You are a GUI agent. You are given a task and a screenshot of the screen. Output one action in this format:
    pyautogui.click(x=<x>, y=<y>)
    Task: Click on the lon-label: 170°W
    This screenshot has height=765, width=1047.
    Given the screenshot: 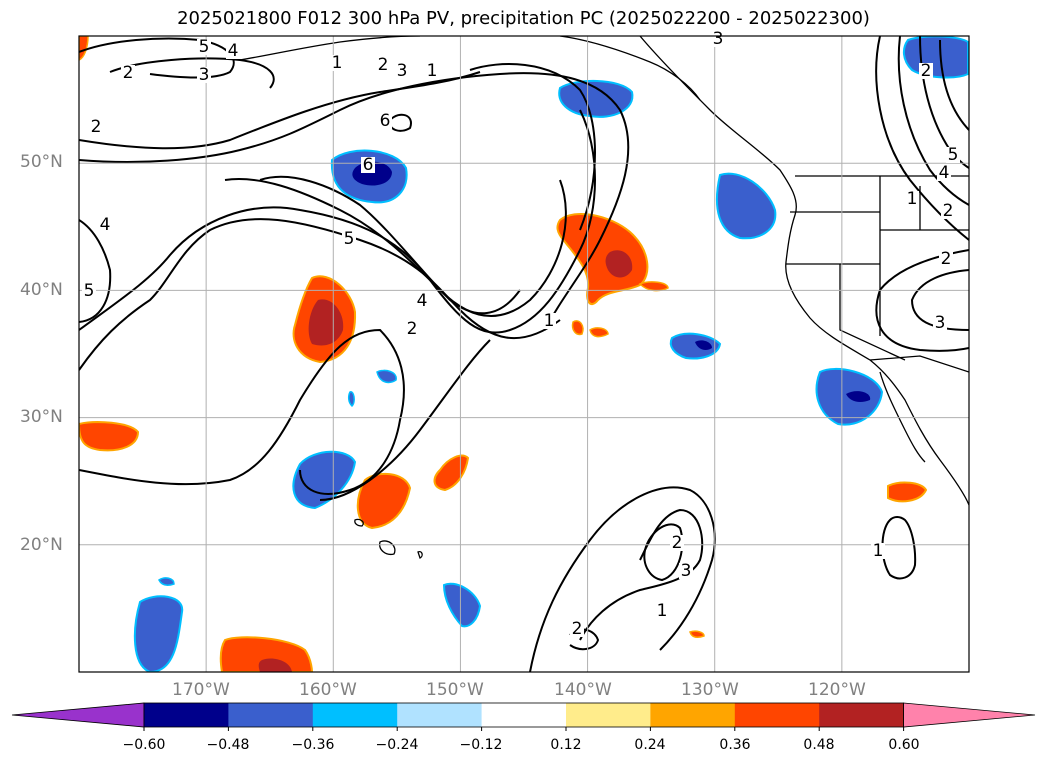 What is the action you would take?
    pyautogui.click(x=201, y=690)
    